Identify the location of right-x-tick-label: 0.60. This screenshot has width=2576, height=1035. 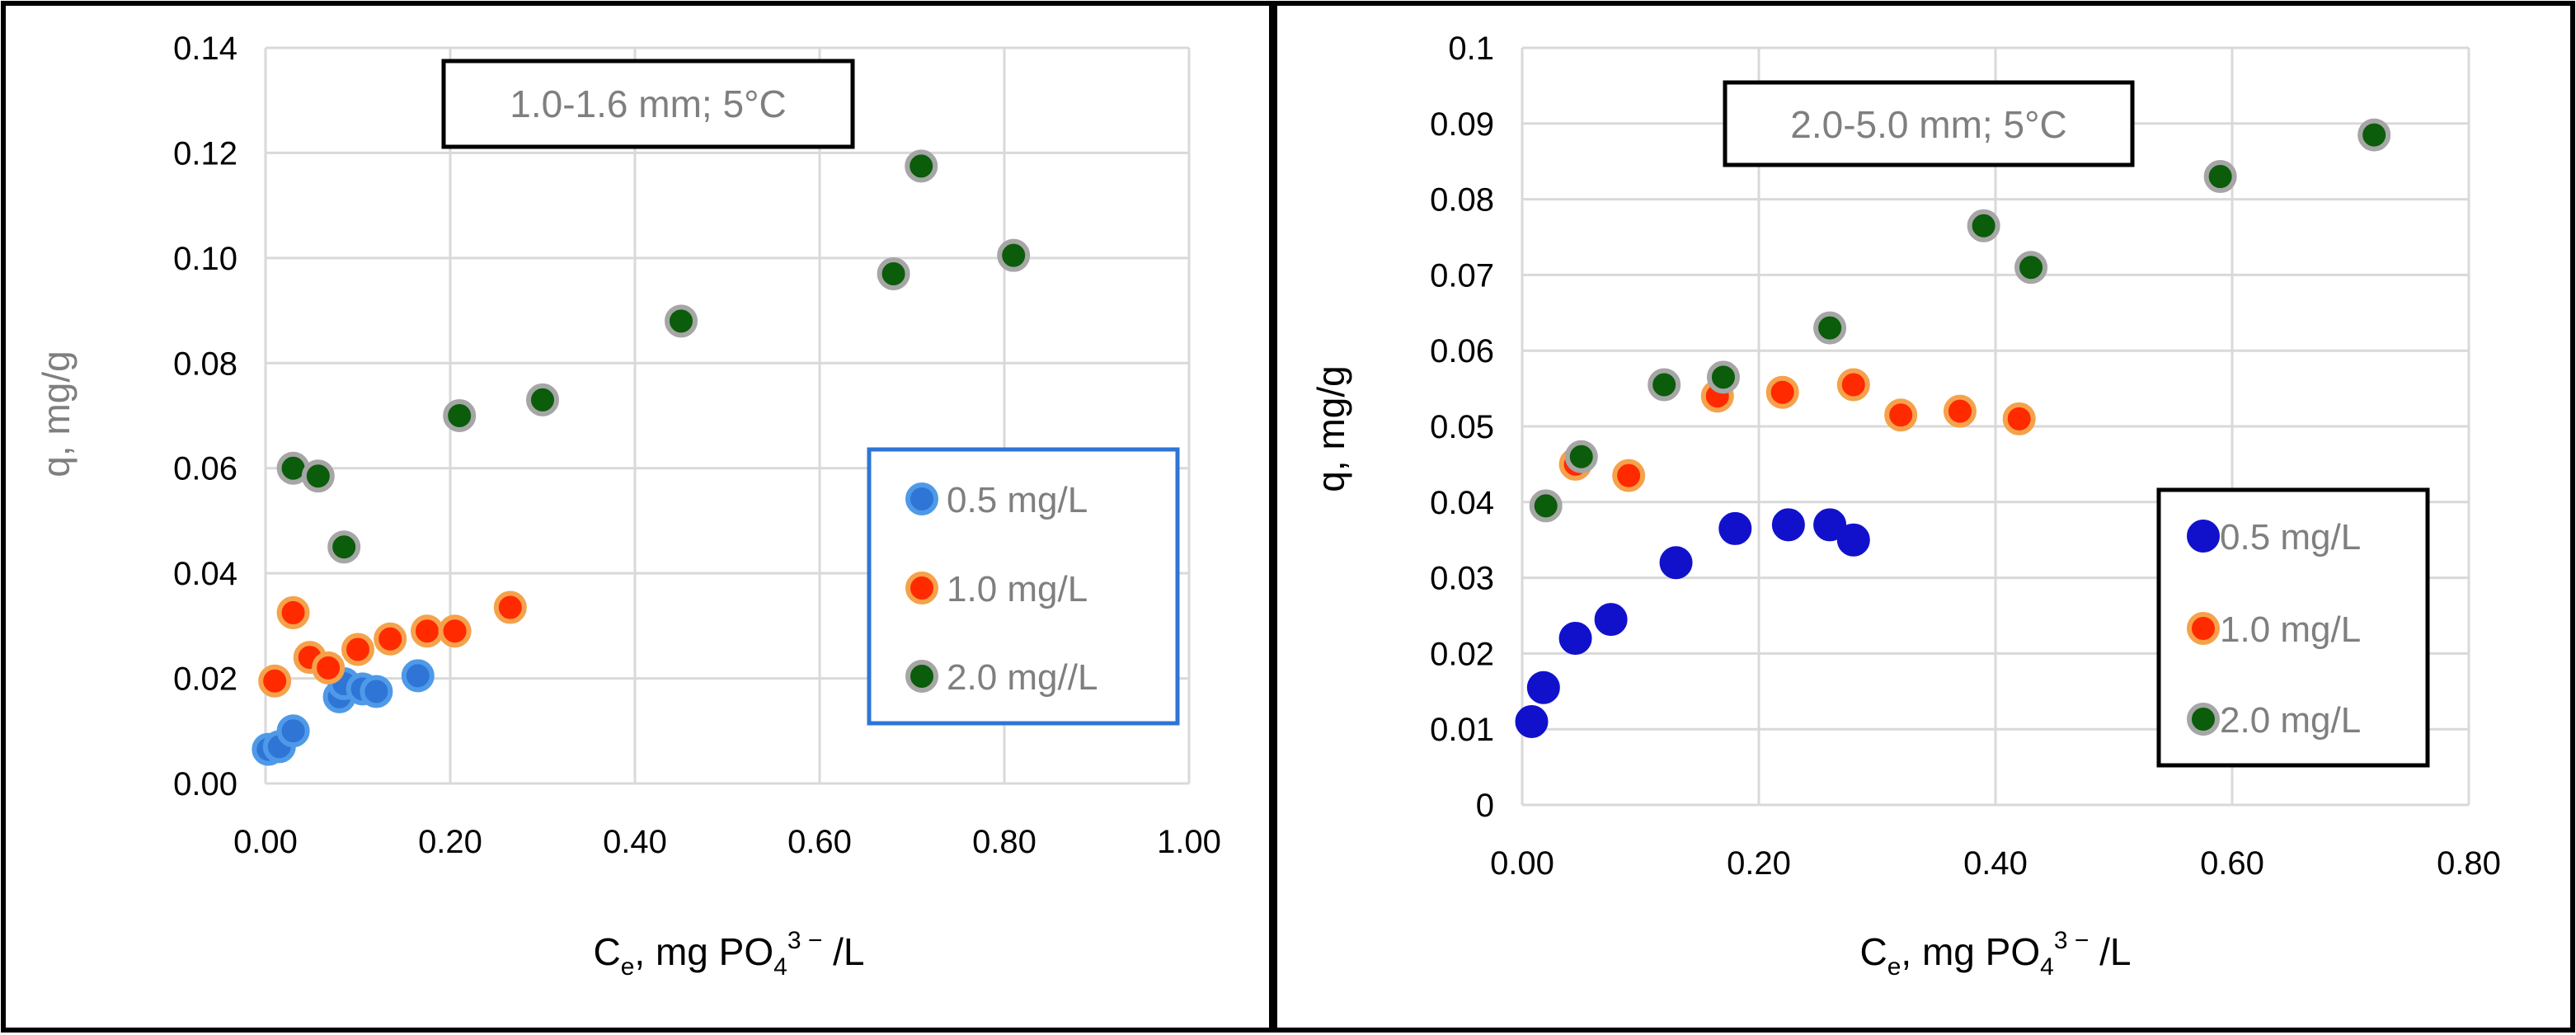
(2232, 864).